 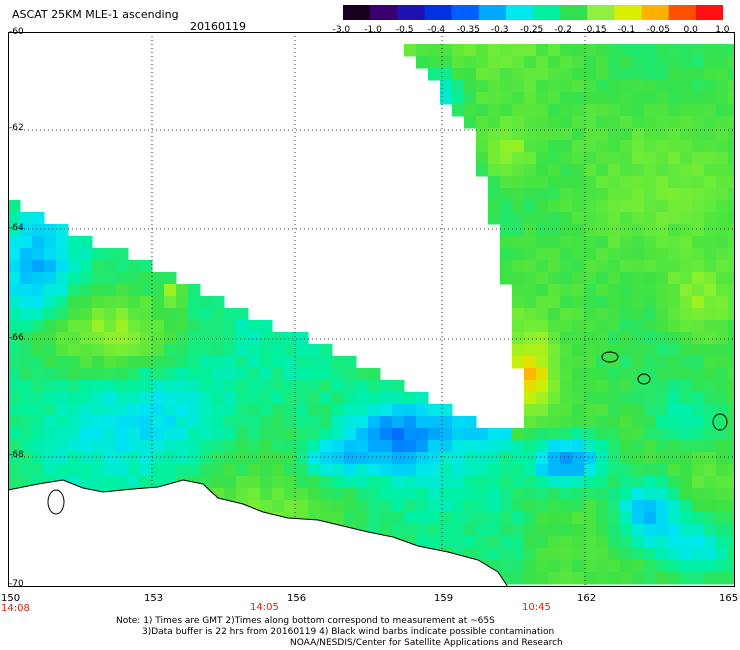 I want to click on land-mass, so click(x=258, y=533).